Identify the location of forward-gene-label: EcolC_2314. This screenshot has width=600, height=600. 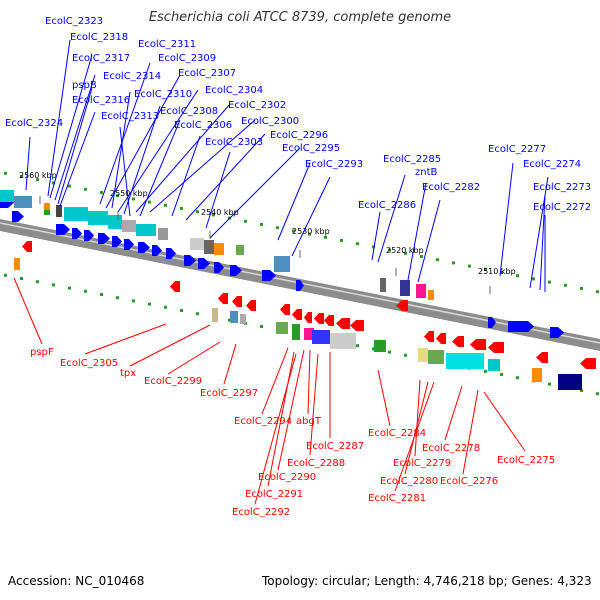
(132, 76).